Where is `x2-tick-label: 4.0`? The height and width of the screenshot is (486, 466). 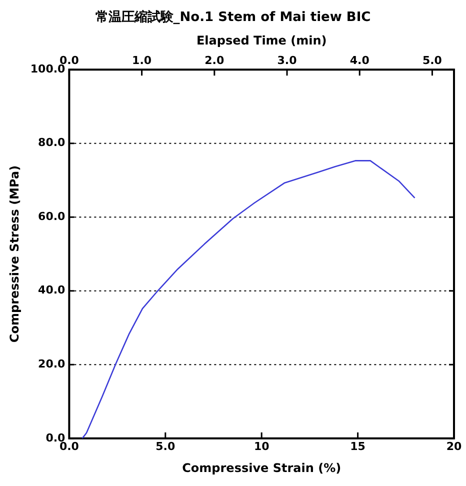 x2-tick-label: 4.0 is located at coordinates (360, 60).